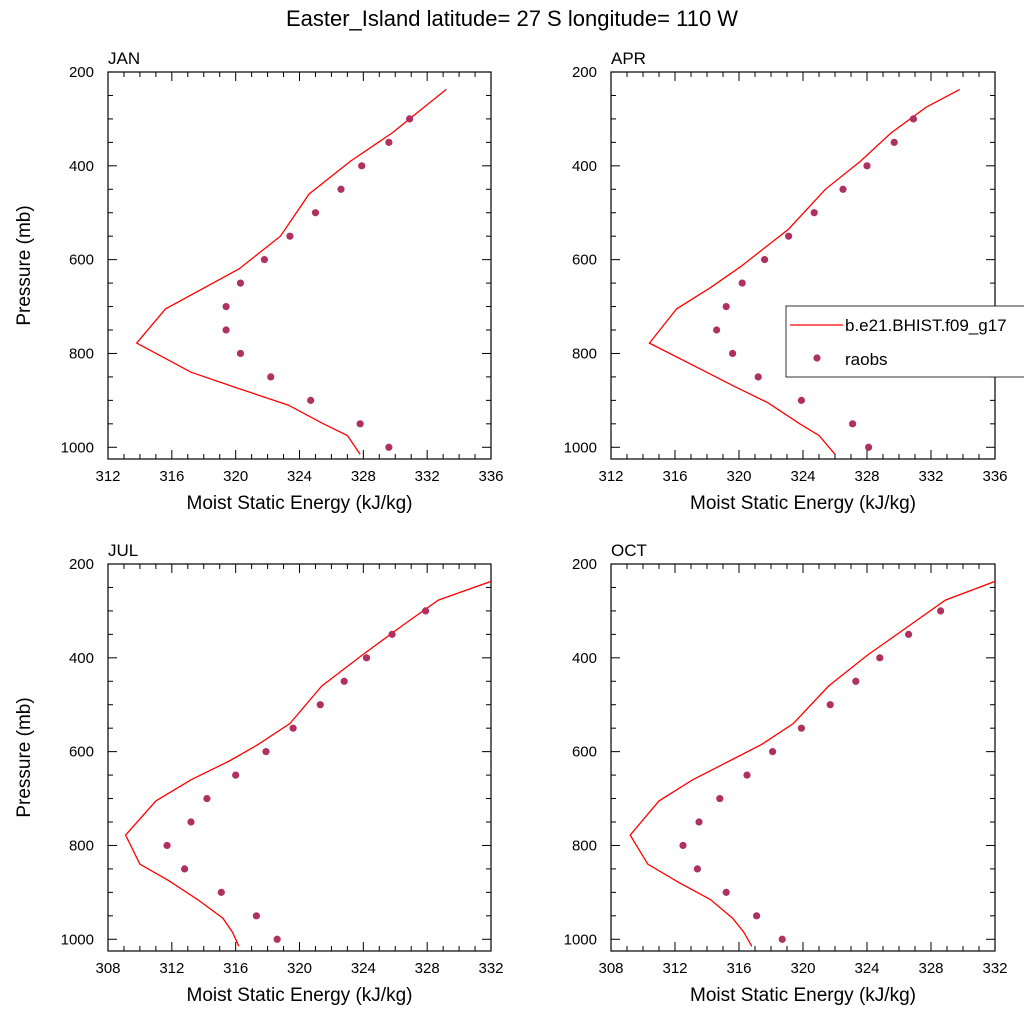 The height and width of the screenshot is (1024, 1024). I want to click on legend-label-model: b.e21.BHIST.f09_g17, so click(926, 325).